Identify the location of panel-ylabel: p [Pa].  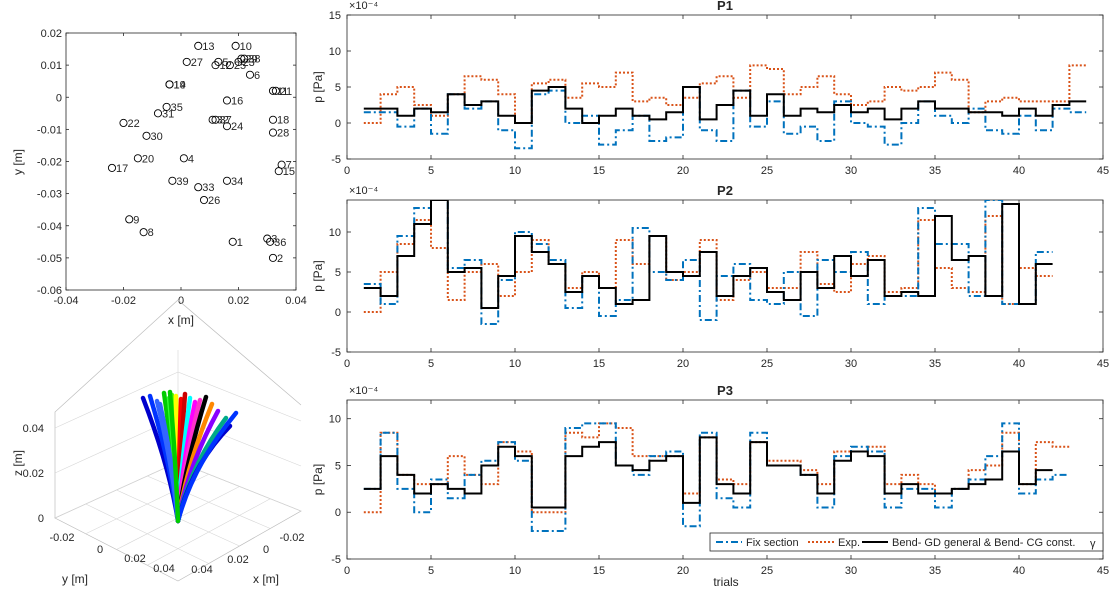
(318, 479).